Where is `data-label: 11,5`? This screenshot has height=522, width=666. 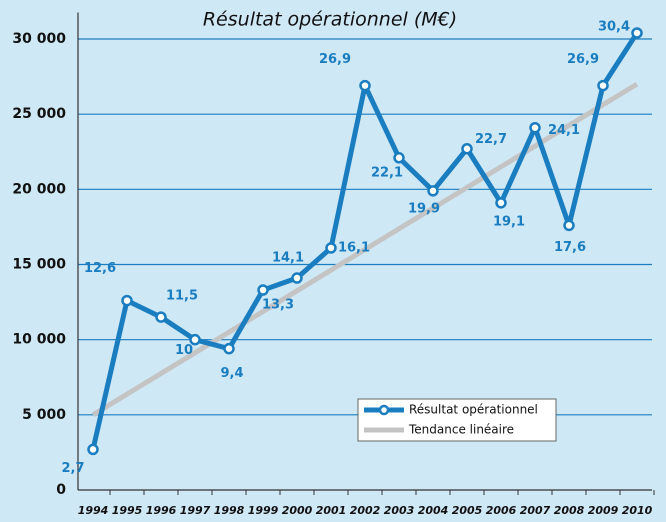 data-label: 11,5 is located at coordinates (182, 296).